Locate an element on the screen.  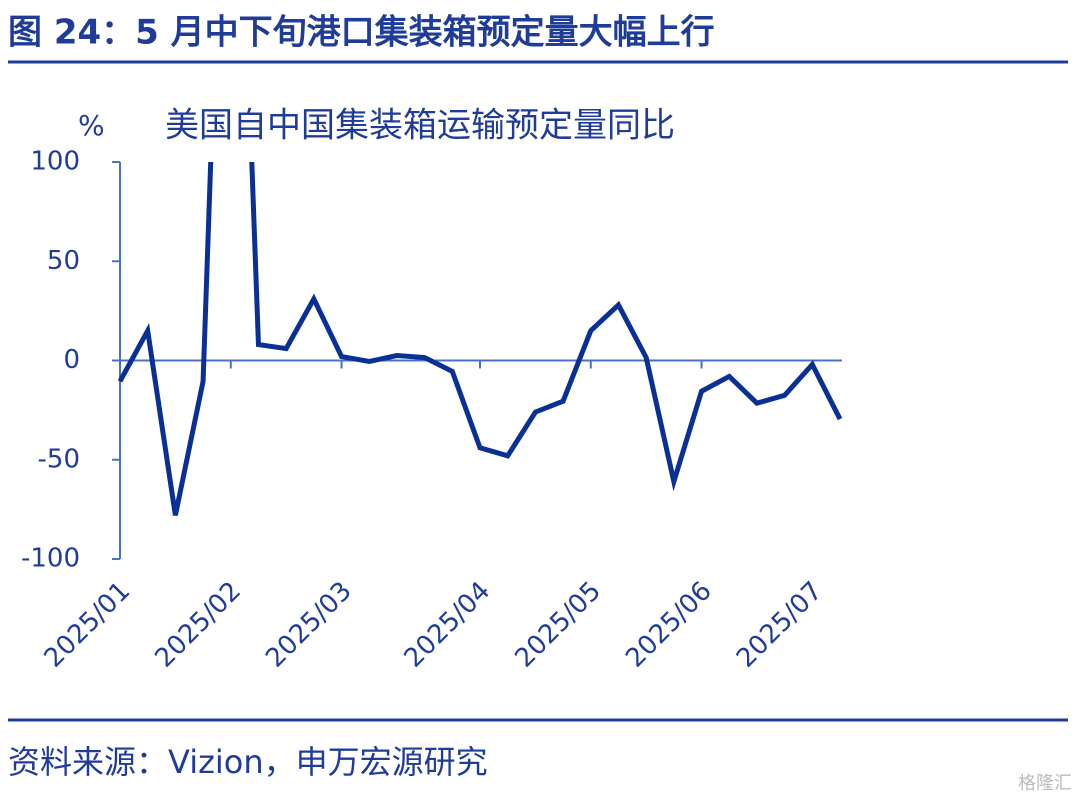
y-tick-label: -50 is located at coordinates (59, 459).